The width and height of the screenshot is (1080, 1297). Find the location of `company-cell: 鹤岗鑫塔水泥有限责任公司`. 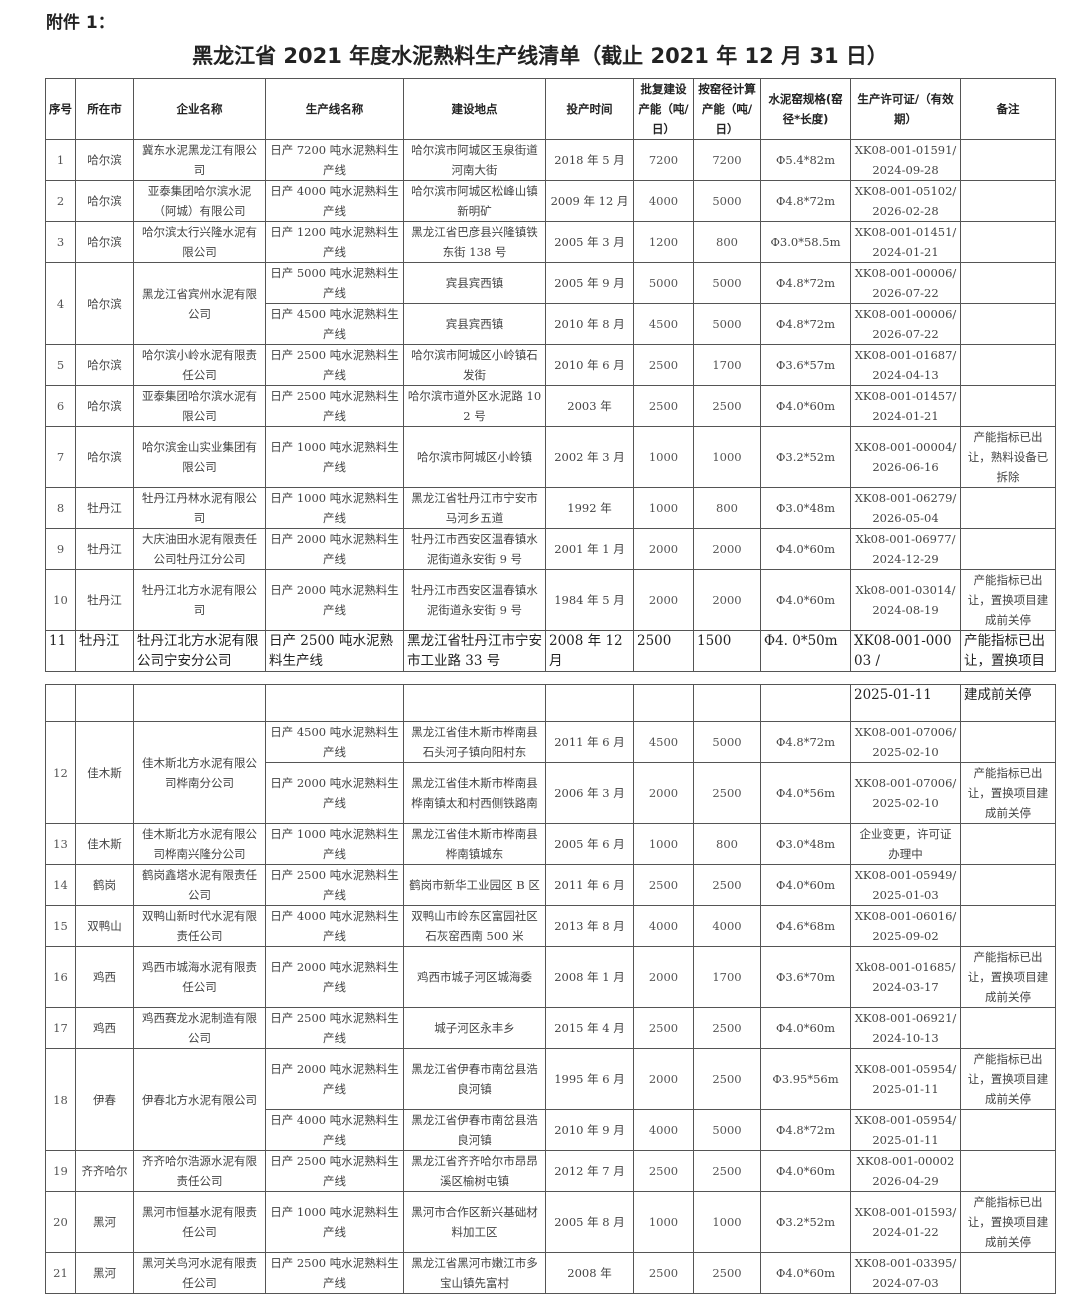

company-cell: 鹤岗鑫塔水泥有限责任公司 is located at coordinates (199, 885).